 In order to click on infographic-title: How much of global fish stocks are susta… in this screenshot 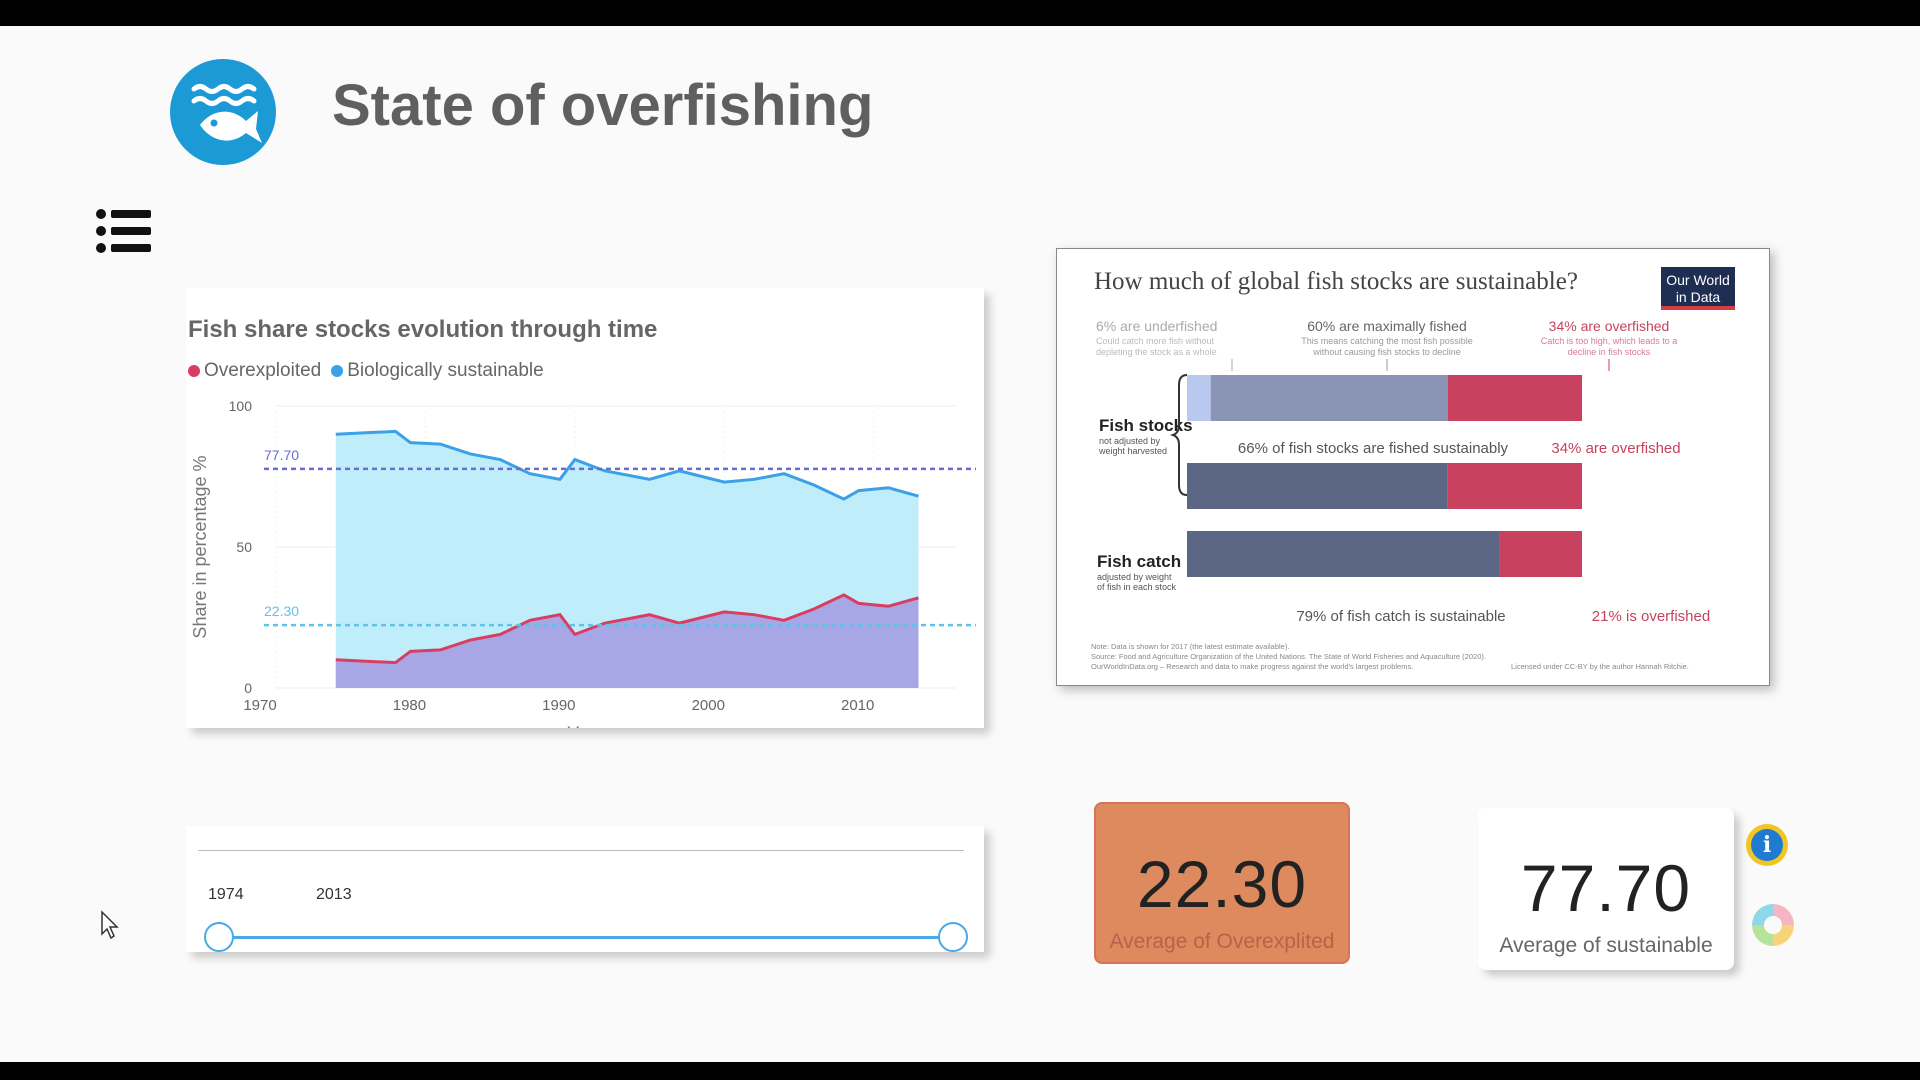, I will do `click(1336, 281)`.